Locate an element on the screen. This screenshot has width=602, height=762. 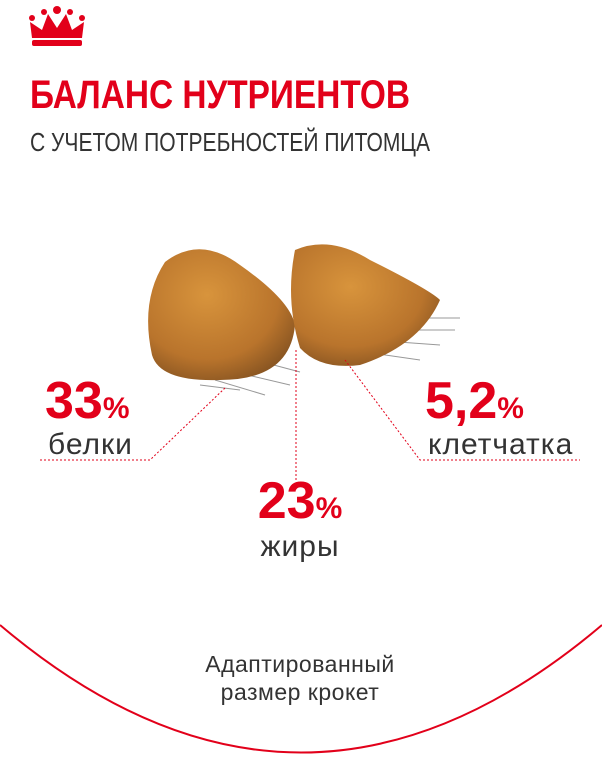
footer-line: размер крокет is located at coordinates (300, 692).